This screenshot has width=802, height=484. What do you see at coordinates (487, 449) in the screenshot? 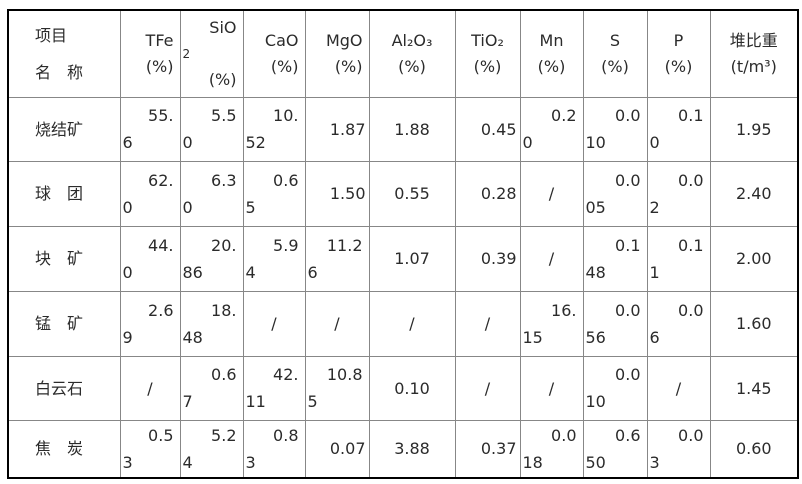
I see `cell-tio2: 0.37` at bounding box center [487, 449].